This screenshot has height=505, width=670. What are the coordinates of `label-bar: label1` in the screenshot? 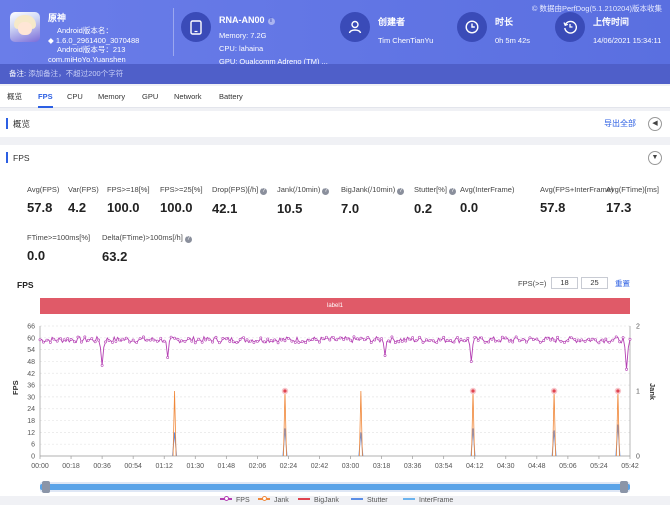 It's located at (335, 306).